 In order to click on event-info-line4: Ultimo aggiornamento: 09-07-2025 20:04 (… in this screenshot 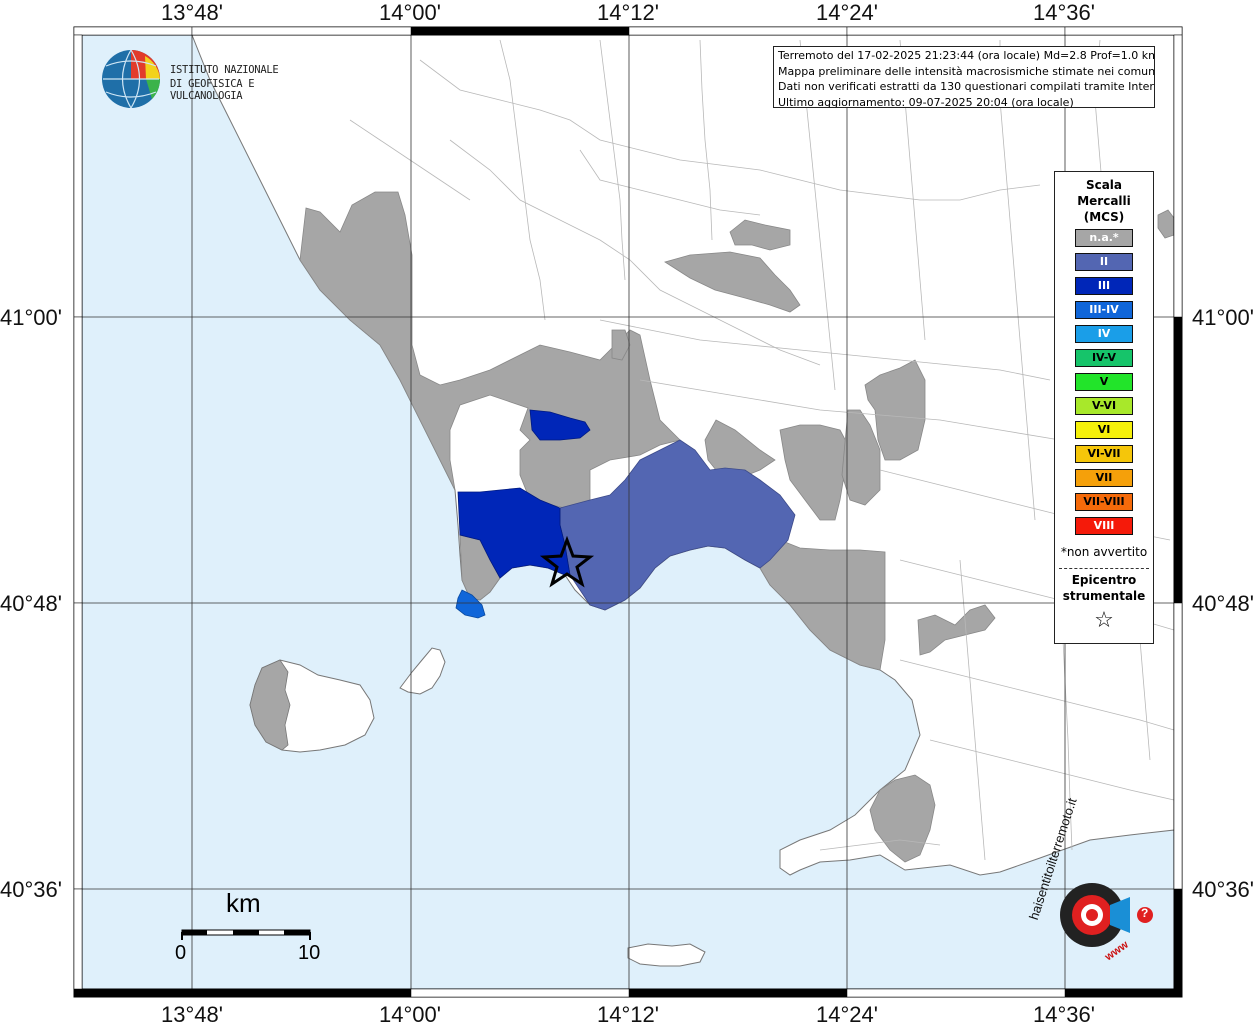, I will do `click(926, 101)`.